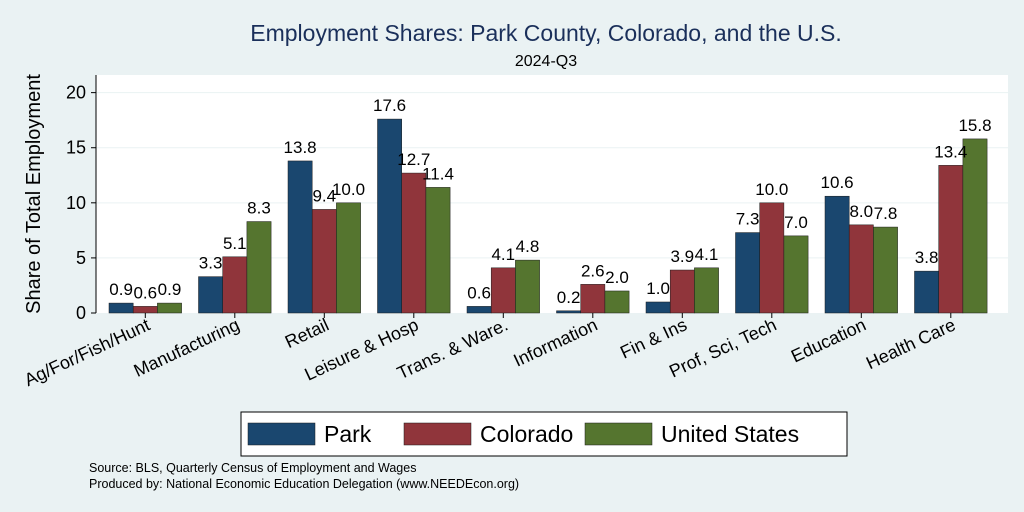 The height and width of the screenshot is (512, 1024). Describe the element at coordinates (618, 434) in the screenshot. I see `legend-swatch-united-states` at that location.